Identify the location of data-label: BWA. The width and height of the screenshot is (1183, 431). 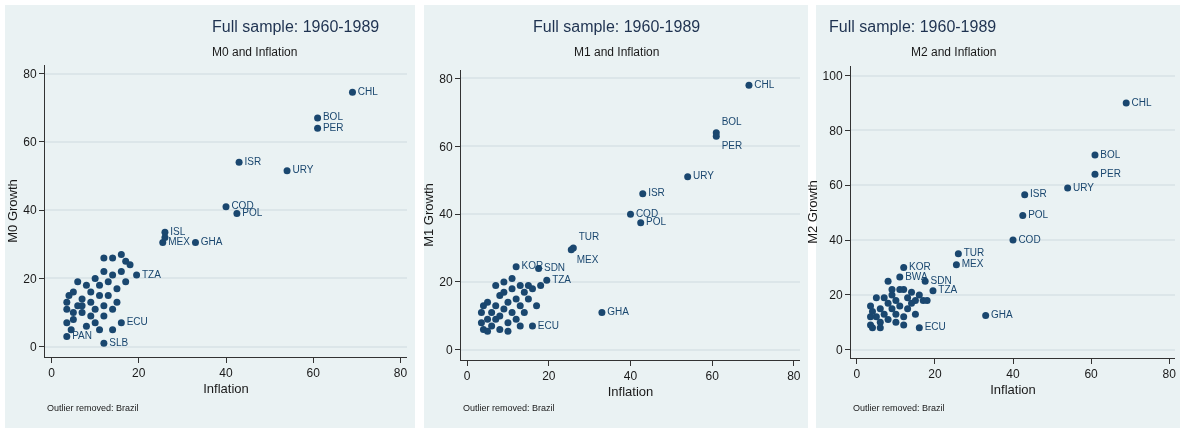
(916, 276).